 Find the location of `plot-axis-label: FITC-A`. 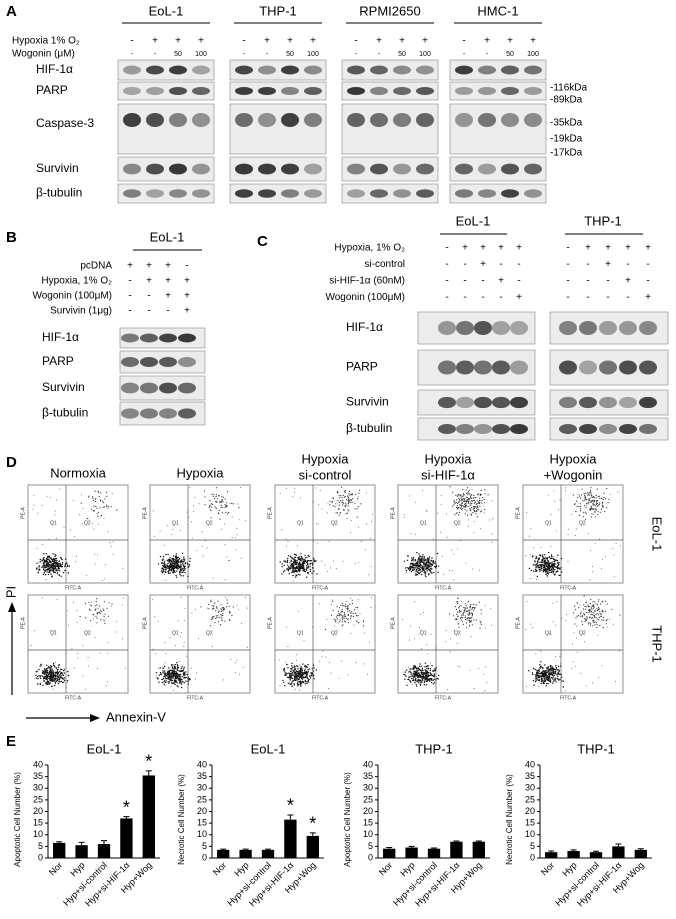

plot-axis-label: FITC-A is located at coordinates (568, 698).